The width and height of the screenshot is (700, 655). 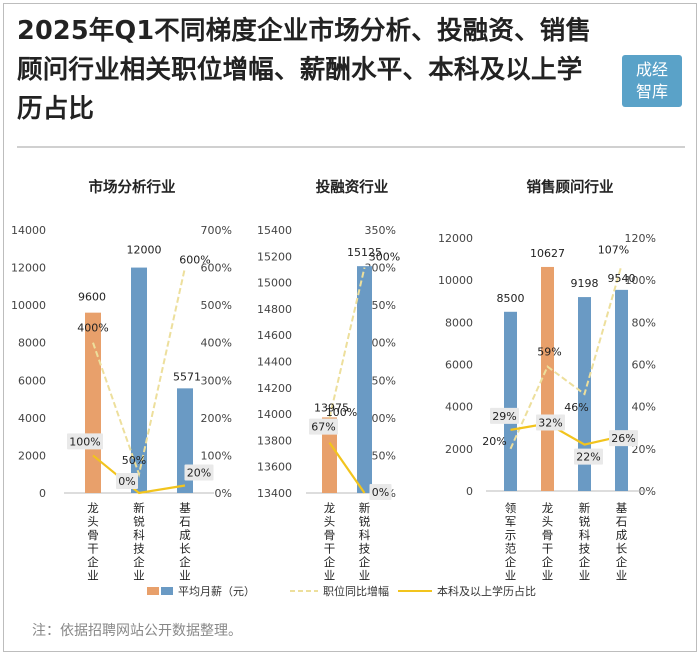 I want to click on category-label: 基石成长企业, so click(x=622, y=542).